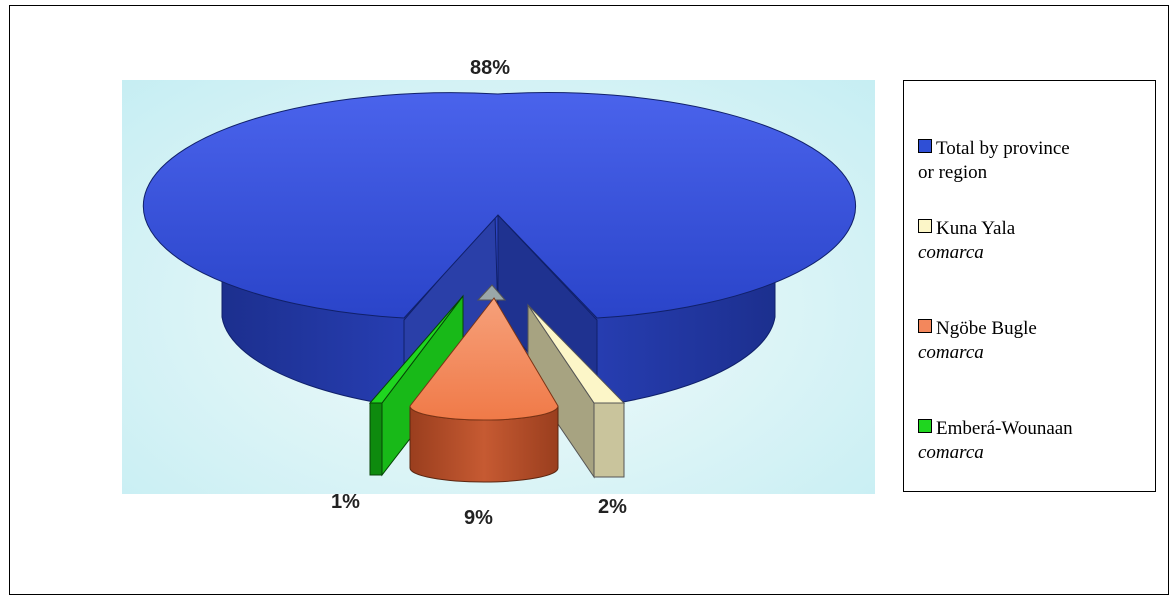  What do you see at coordinates (609, 440) in the screenshot?
I see `slice-front-kuna-yala` at bounding box center [609, 440].